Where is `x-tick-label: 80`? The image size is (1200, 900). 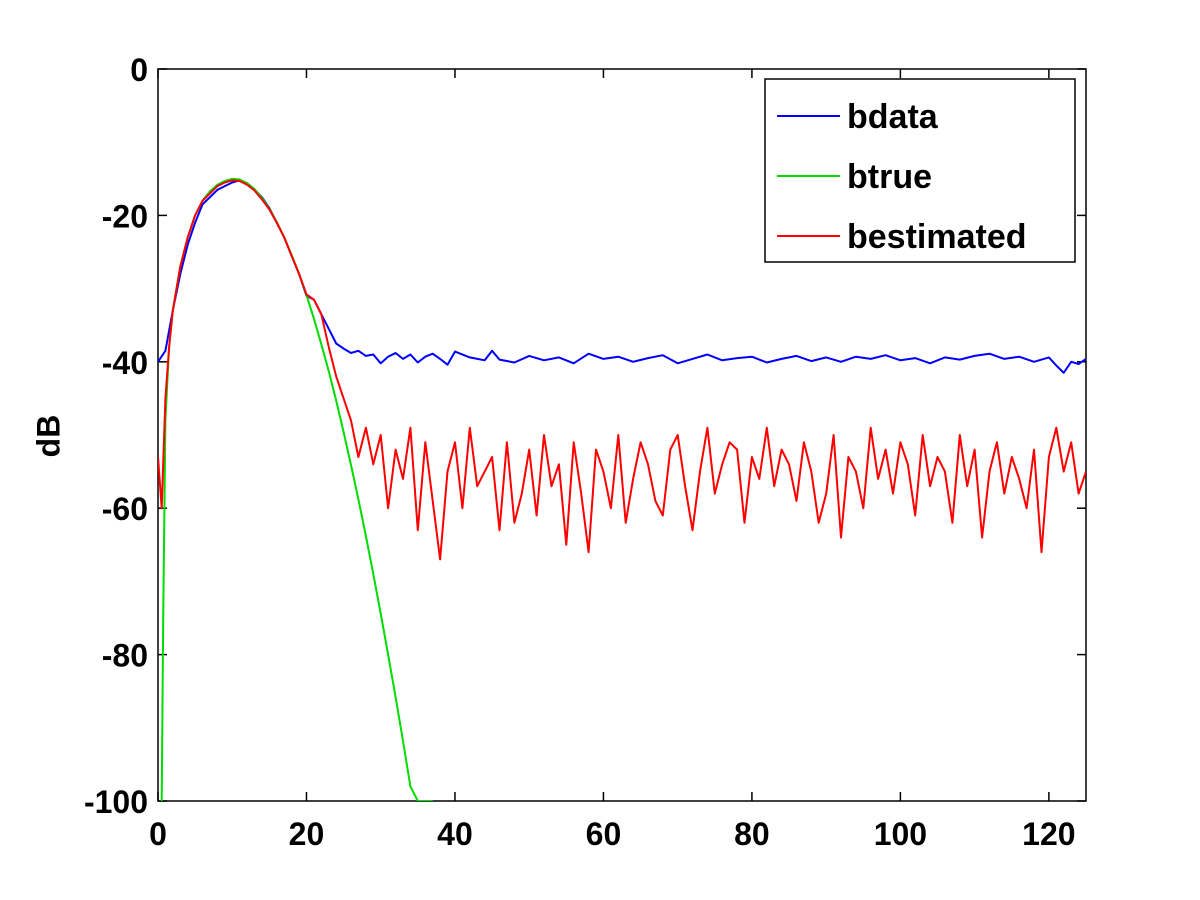 x-tick-label: 80 is located at coordinates (752, 834).